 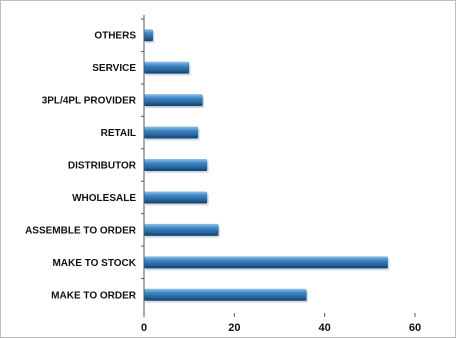 What do you see at coordinates (114, 68) in the screenshot?
I see `category-label: SERVICE` at bounding box center [114, 68].